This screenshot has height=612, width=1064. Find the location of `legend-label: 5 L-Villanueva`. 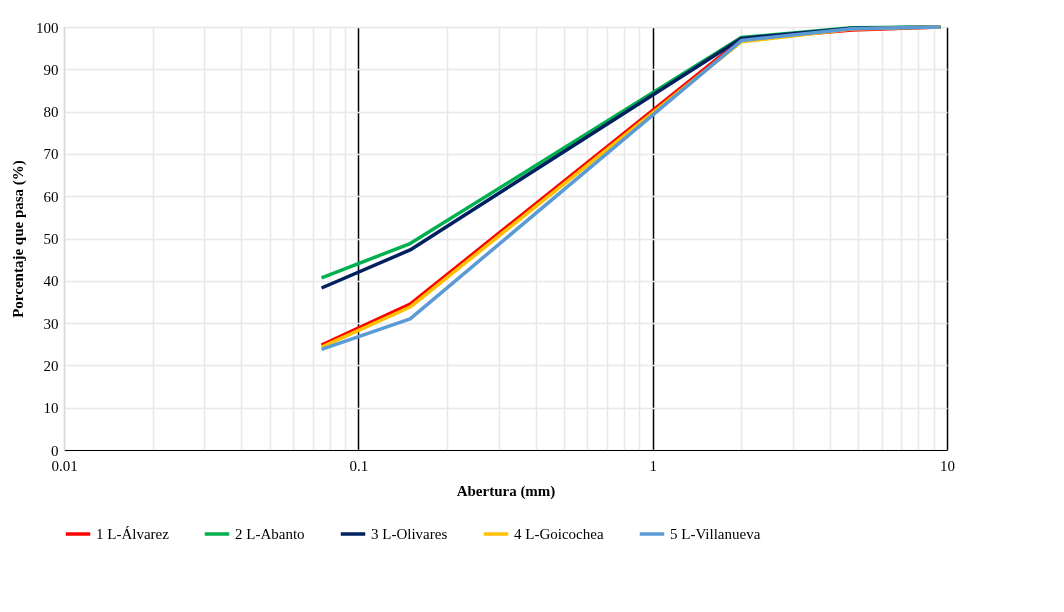

legend-label: 5 L-Villanueva is located at coordinates (715, 534).